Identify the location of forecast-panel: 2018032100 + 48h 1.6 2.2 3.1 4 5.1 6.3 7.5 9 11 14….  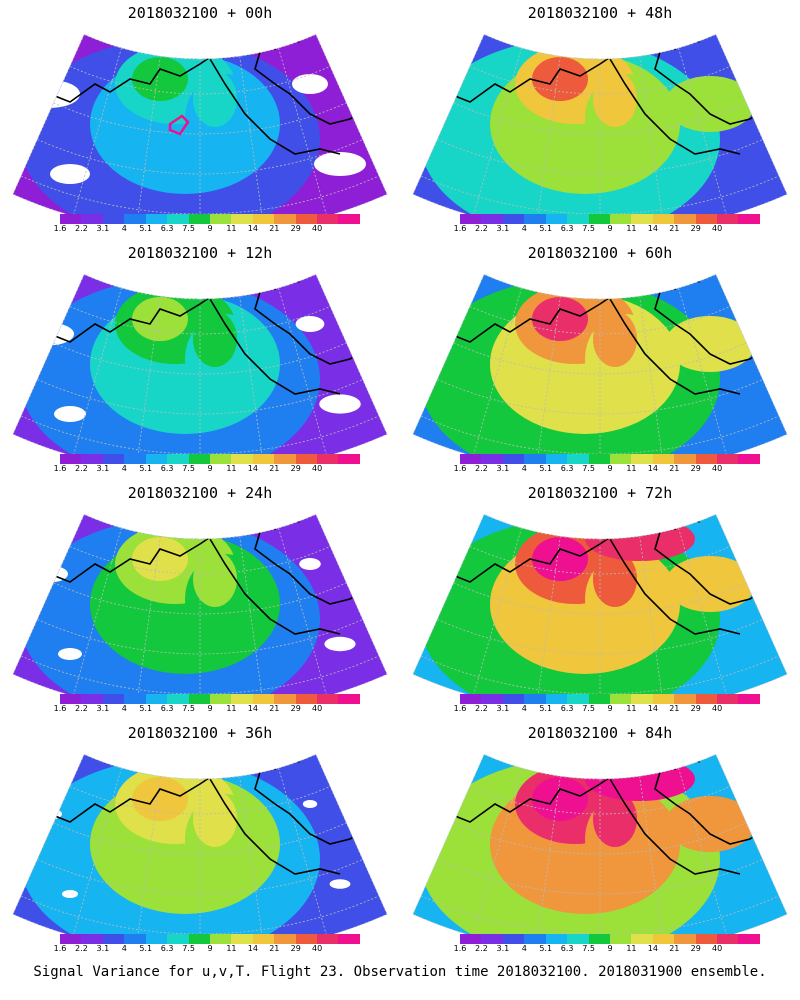
(600, 119).